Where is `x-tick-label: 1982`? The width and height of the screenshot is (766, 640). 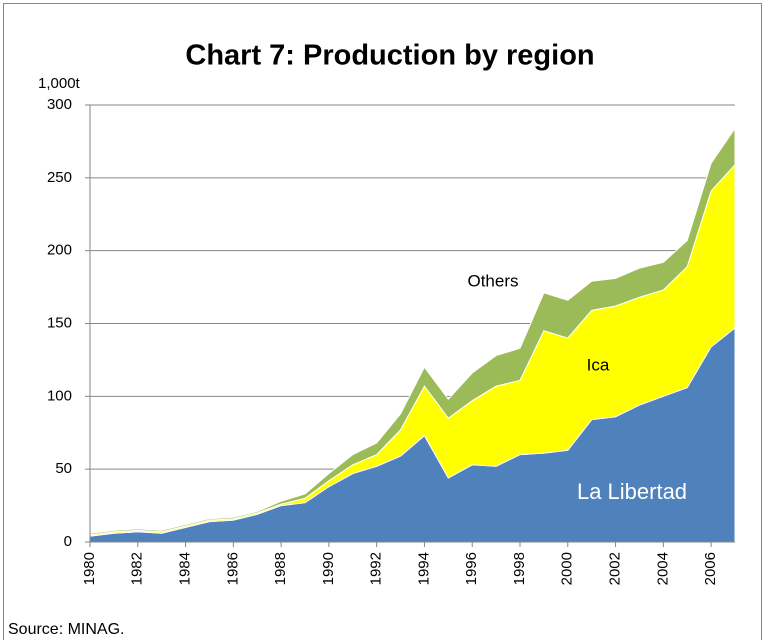 x-tick-label: 1982 is located at coordinates (137, 568).